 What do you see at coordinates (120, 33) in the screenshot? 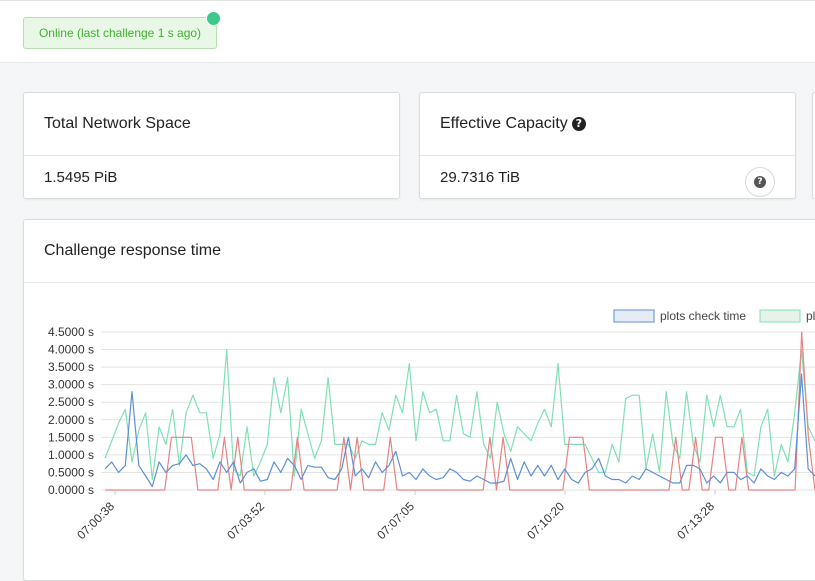
I see `status-badge: Online (last challenge 1 s ago)` at bounding box center [120, 33].